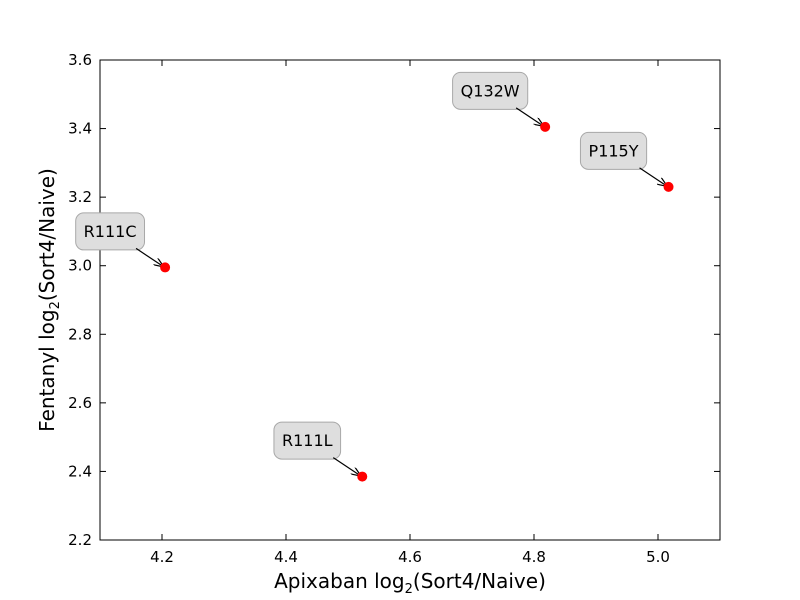 This screenshot has height=600, width=800. What do you see at coordinates (165, 267) in the screenshot?
I see `data-point-r111c` at bounding box center [165, 267].